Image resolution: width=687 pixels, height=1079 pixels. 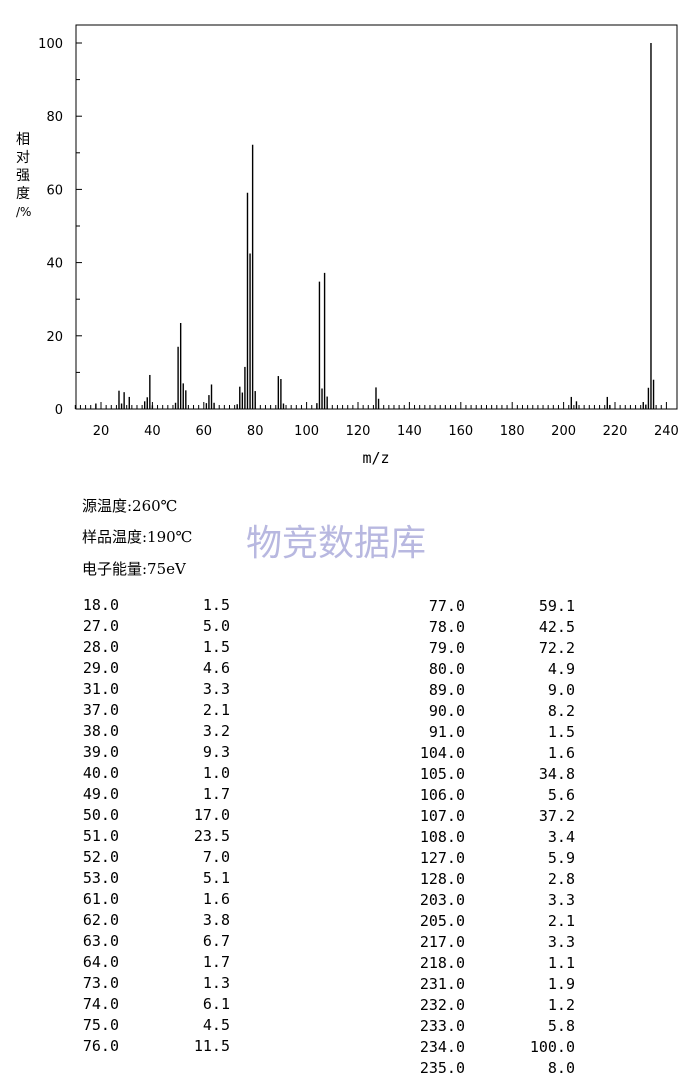 What do you see at coordinates (100, 752) in the screenshot?
I see `table-mz-cell: 39.0` at bounding box center [100, 752].